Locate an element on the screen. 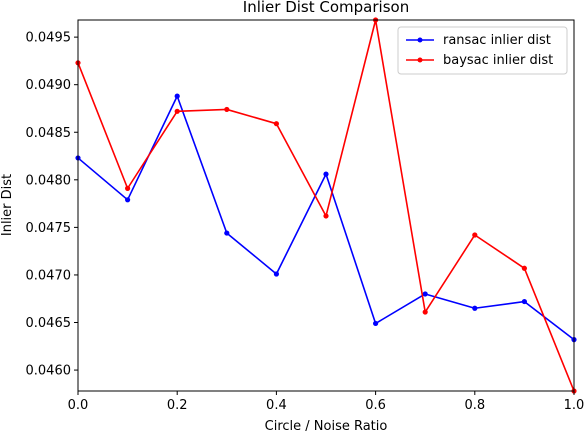 The width and height of the screenshot is (584, 438). x-tick-label: 0.4 is located at coordinates (276, 405).